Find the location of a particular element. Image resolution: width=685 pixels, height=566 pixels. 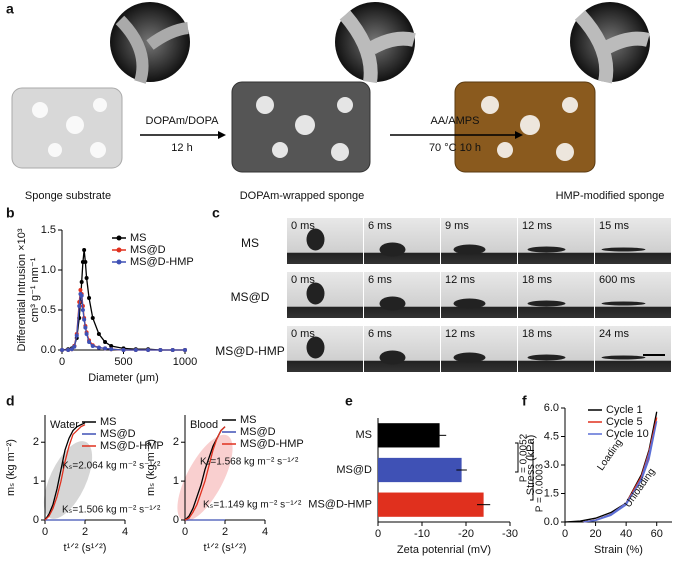

panel-letter: b is located at coordinates (10, 213).